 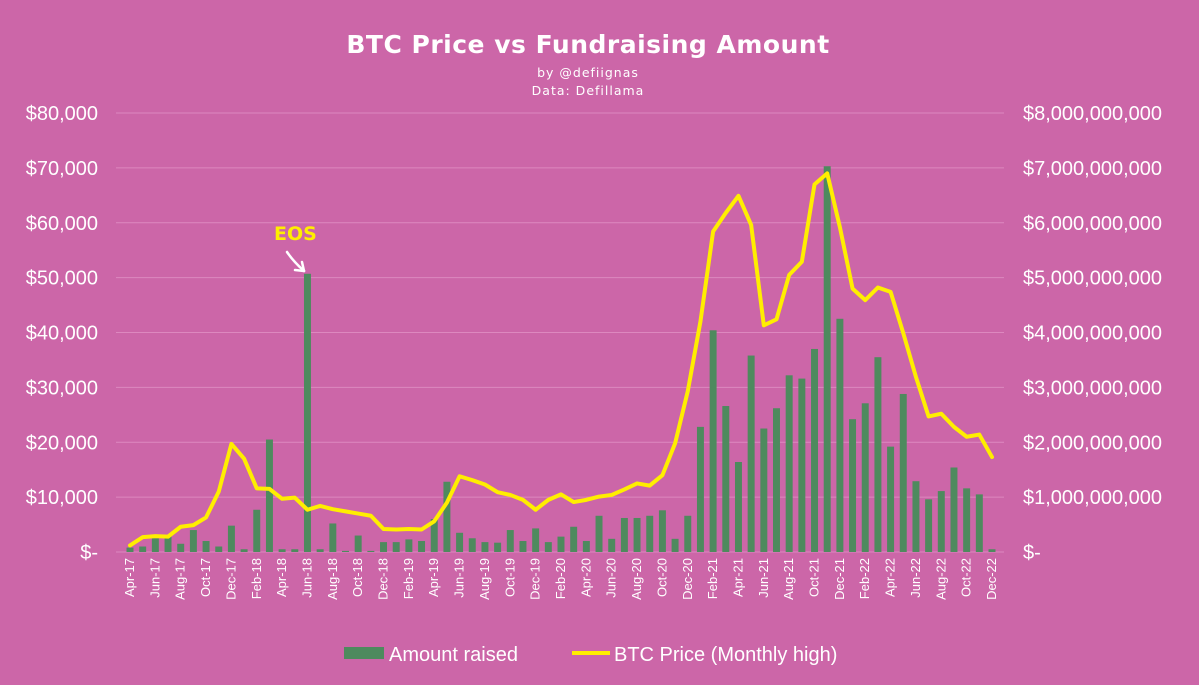 What do you see at coordinates (62, 169) in the screenshot?
I see `left-axis-tick-label: $70,000` at bounding box center [62, 169].